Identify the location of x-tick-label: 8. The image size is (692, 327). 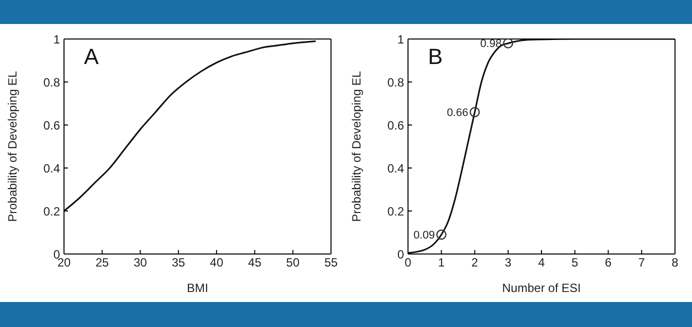
(675, 263).